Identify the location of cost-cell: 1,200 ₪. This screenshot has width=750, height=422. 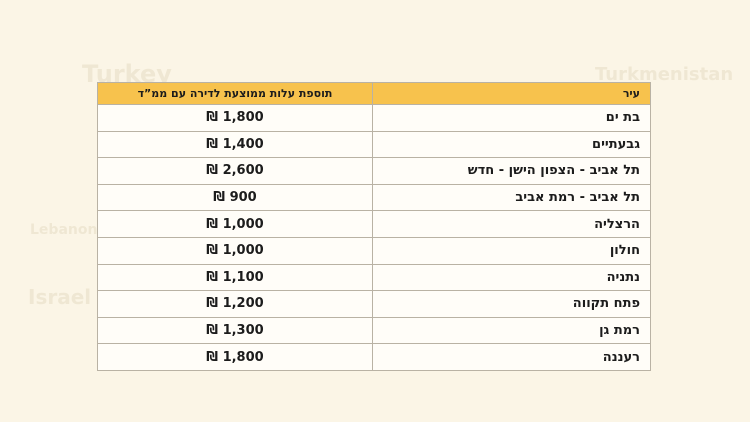
(235, 304).